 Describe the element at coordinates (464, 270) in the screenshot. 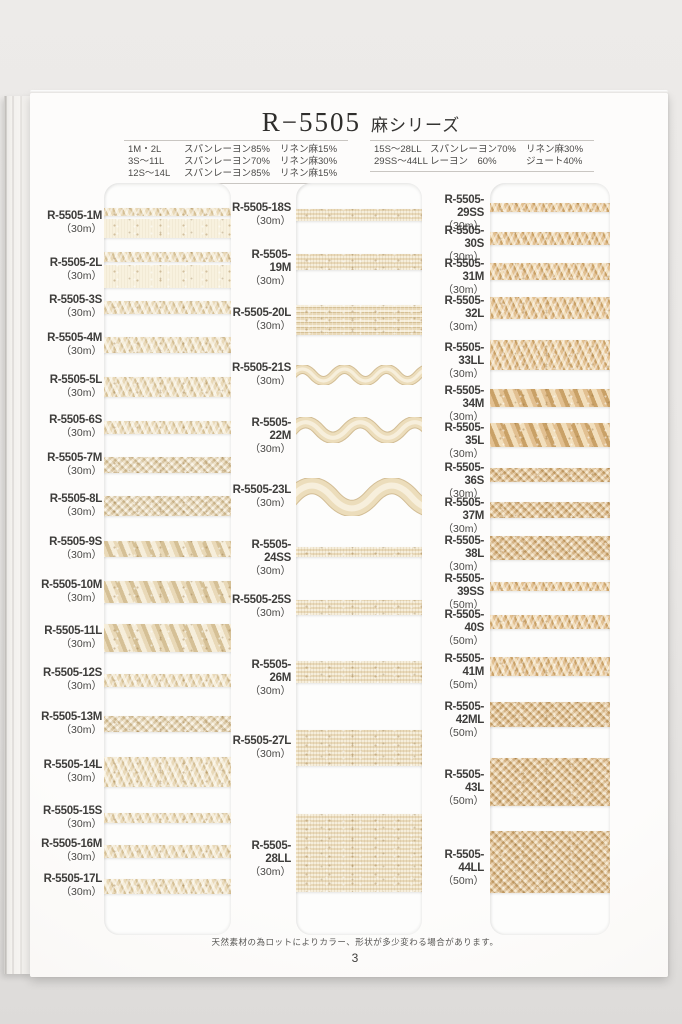

I see `sample-code: R-5505-31M` at that location.